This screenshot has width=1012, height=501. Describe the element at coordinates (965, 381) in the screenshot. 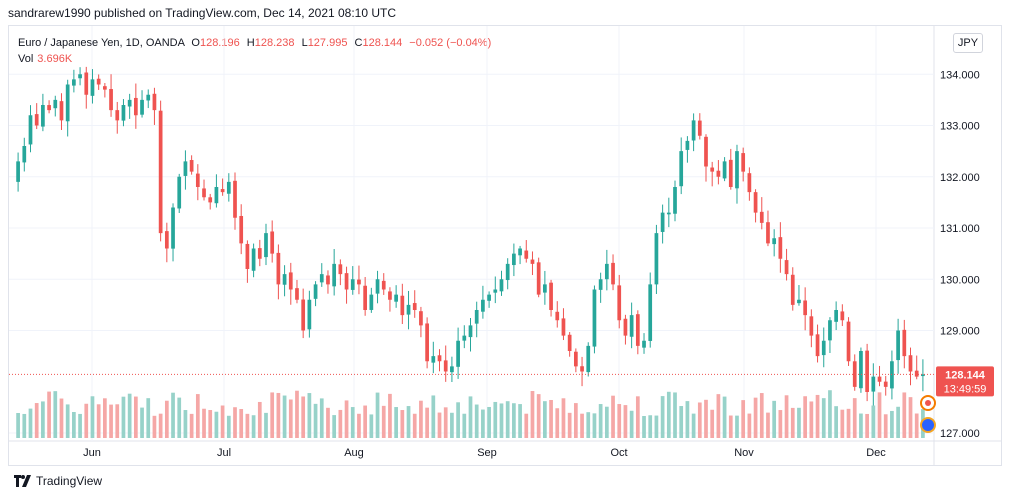

I see `price-badge-bg` at that location.